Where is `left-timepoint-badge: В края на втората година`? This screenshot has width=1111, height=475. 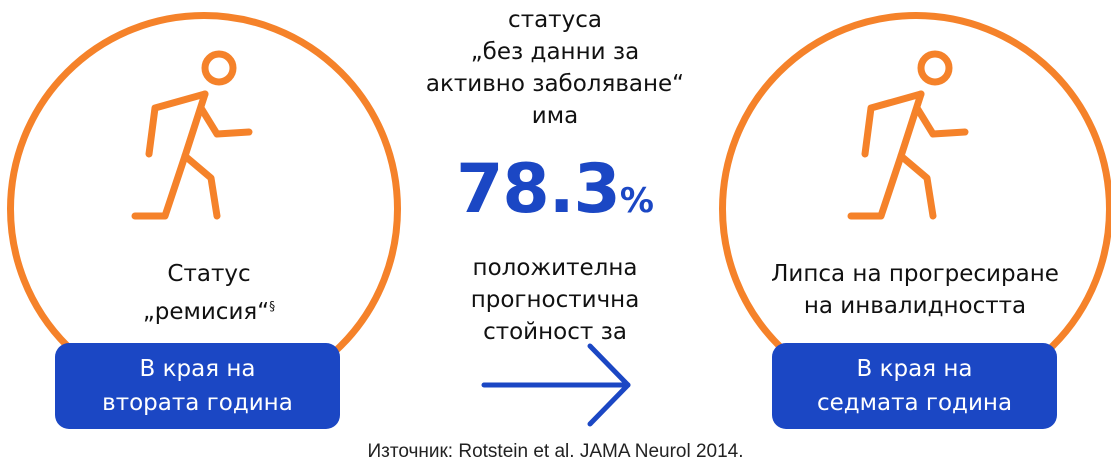 left-timepoint-badge: В края на втората година is located at coordinates (197, 386).